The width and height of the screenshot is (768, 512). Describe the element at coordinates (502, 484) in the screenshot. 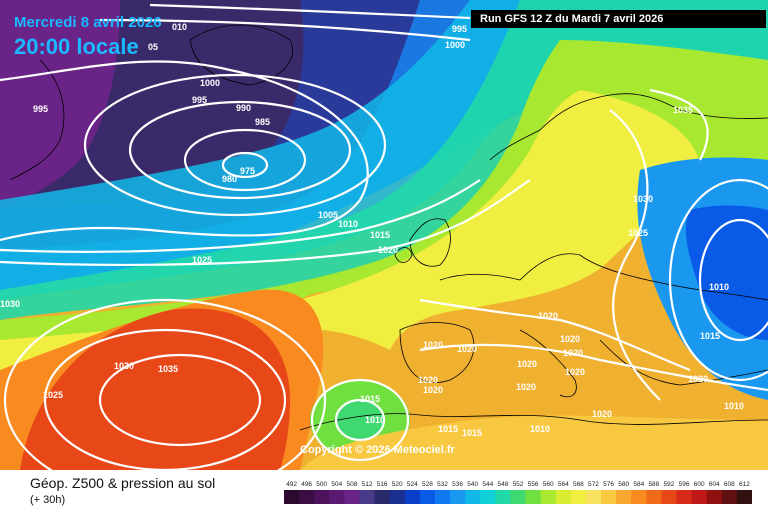

I see `scale-tick-label: 548` at that location.